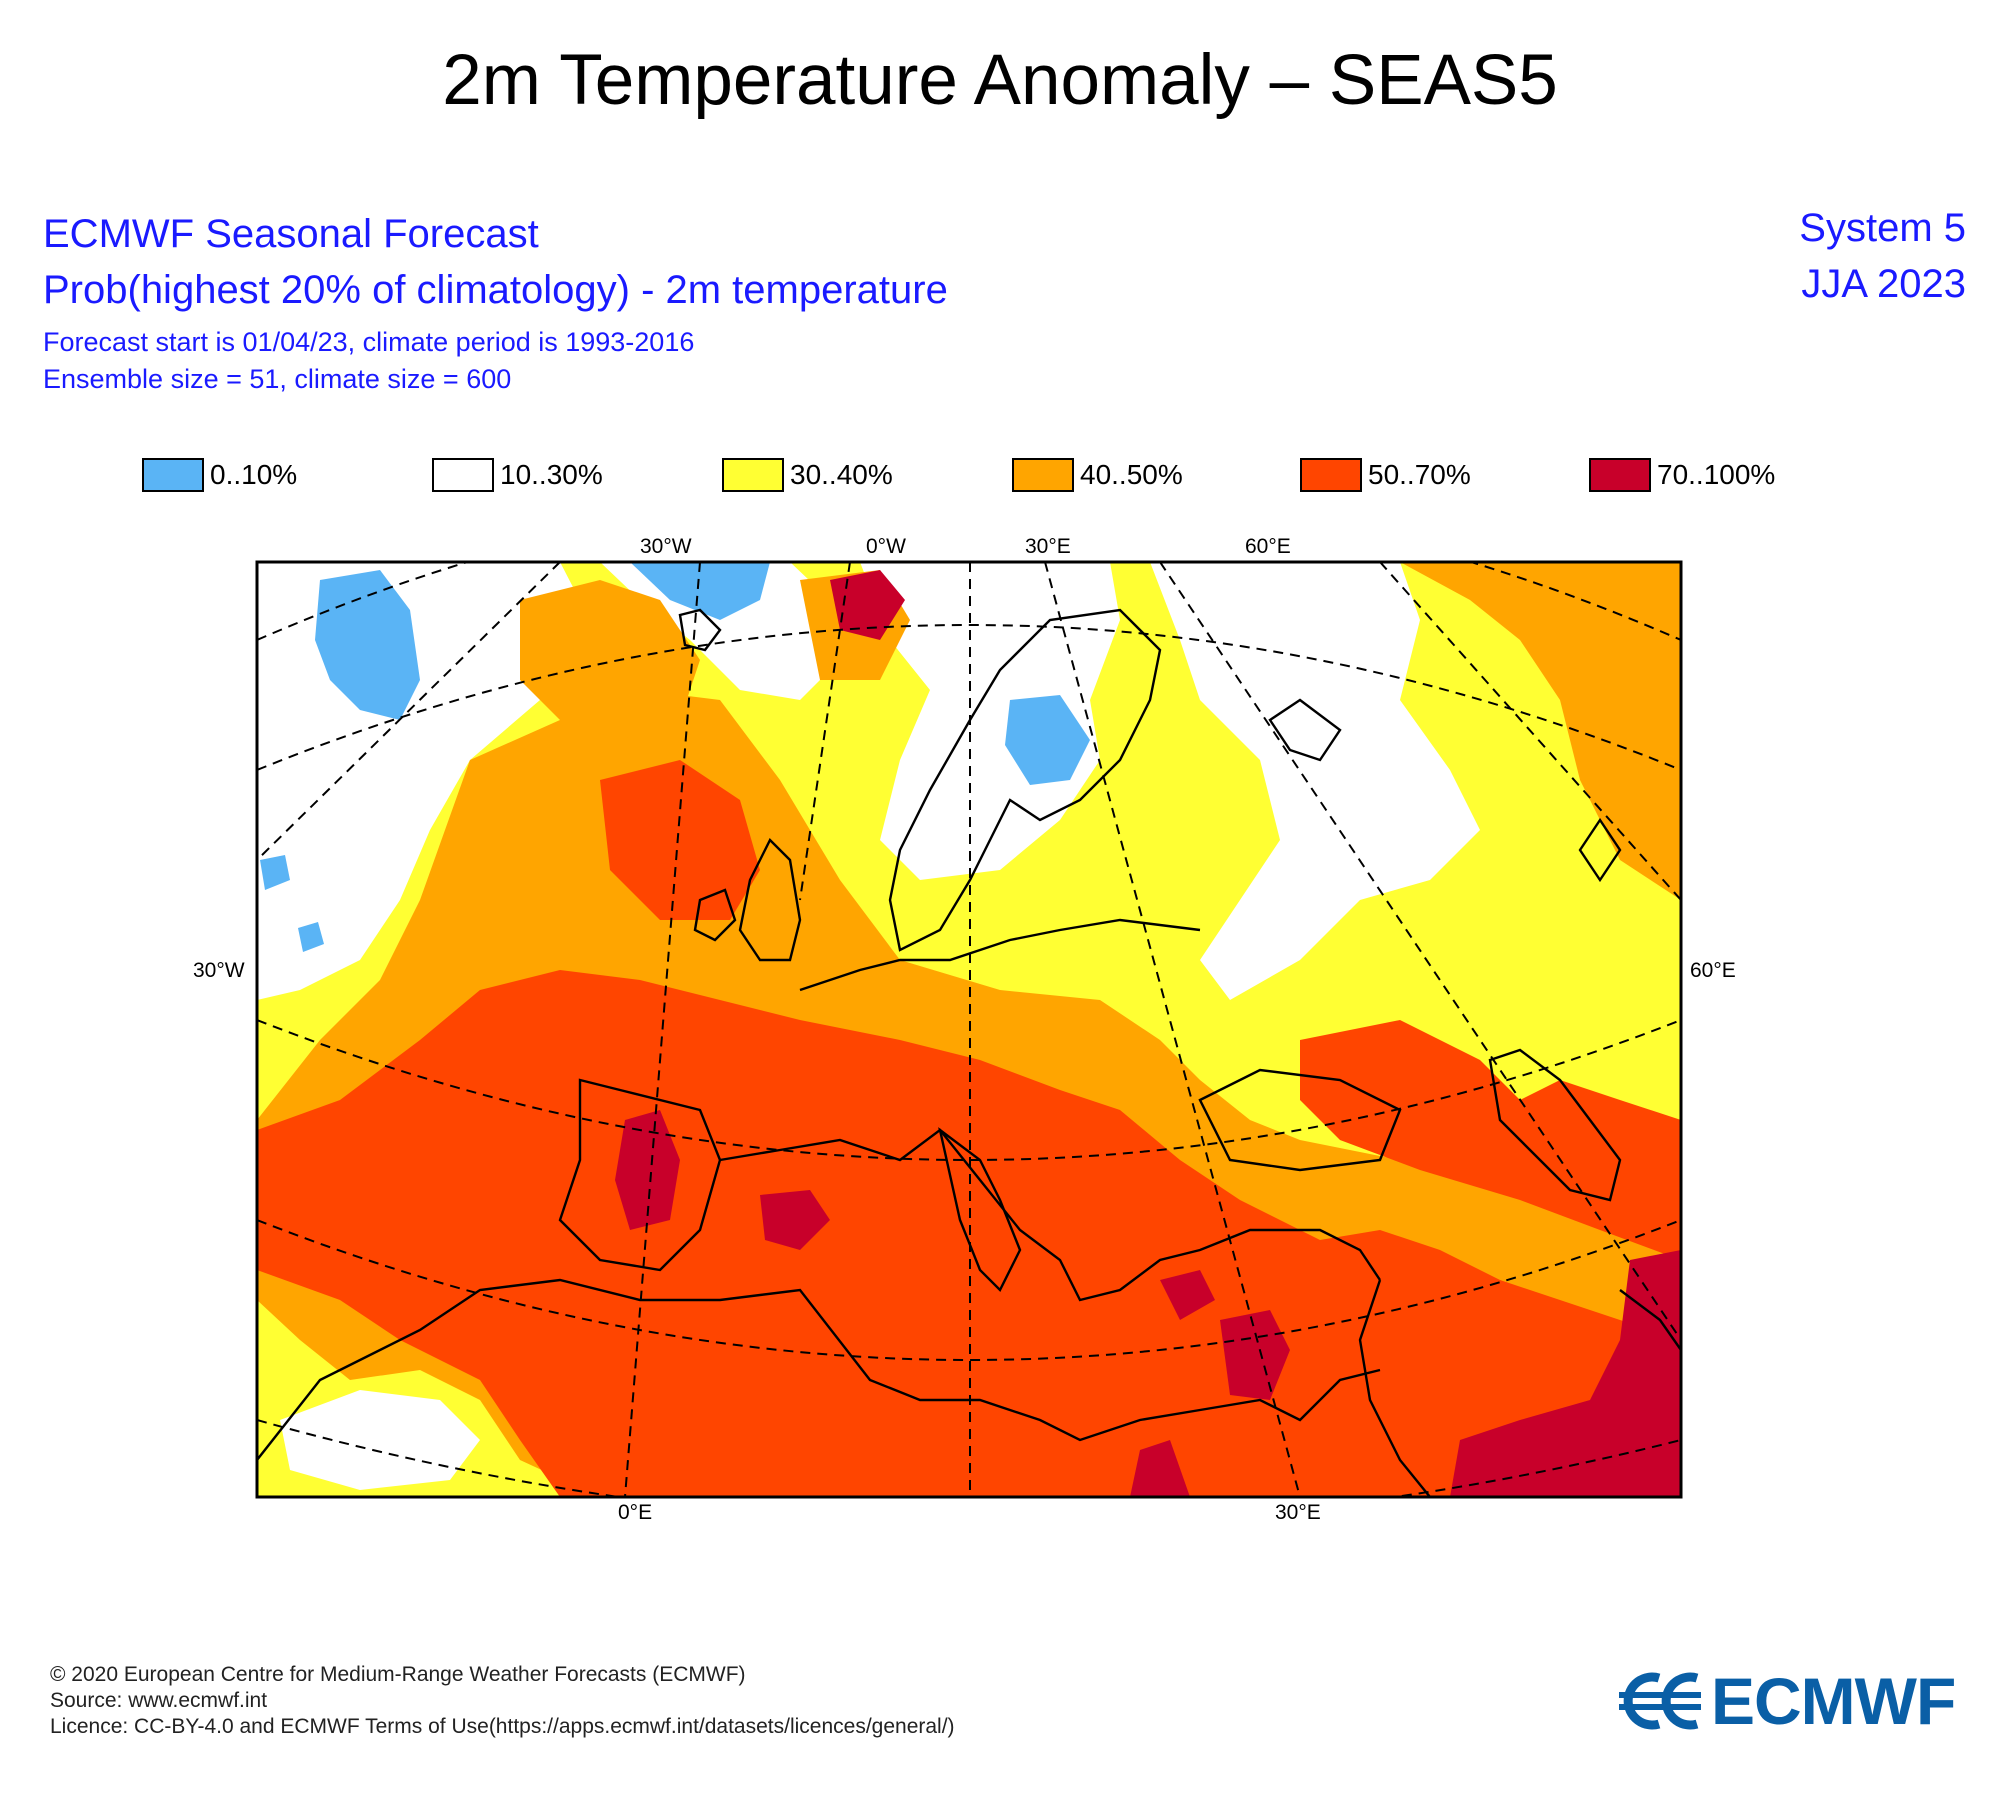 The height and width of the screenshot is (1800, 2000). What do you see at coordinates (1650, 1320) in the screenshot?
I see `coastline-red-sea` at bounding box center [1650, 1320].